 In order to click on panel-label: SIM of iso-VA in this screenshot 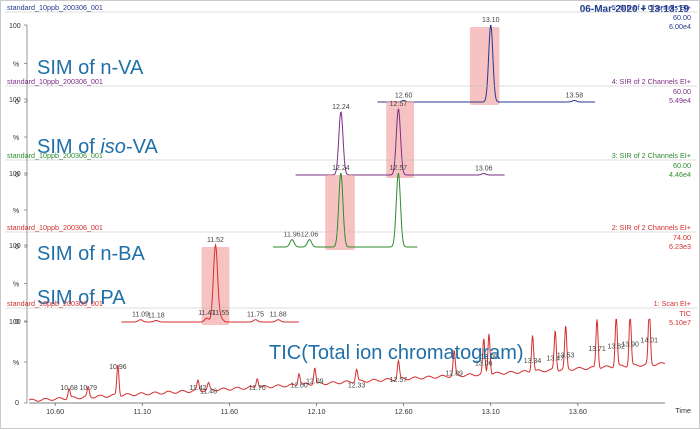, I will do `click(97, 147)`.